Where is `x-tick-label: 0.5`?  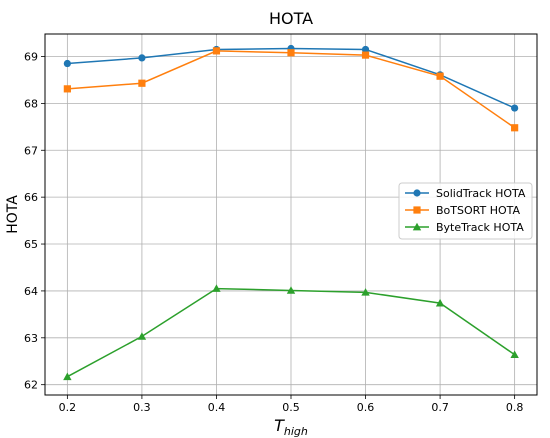
x-tick-label: 0.5 is located at coordinates (291, 407).